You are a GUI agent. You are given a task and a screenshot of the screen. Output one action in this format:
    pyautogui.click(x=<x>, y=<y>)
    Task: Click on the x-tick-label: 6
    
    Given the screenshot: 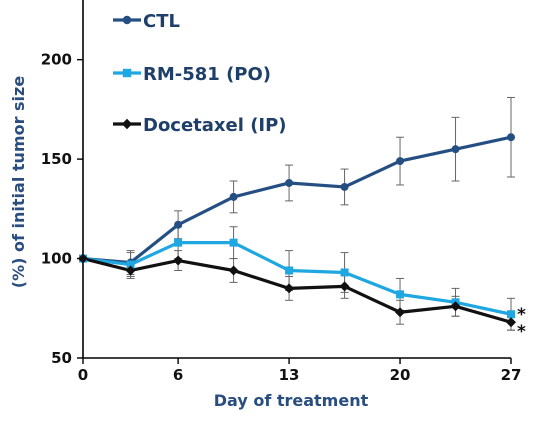 What is the action you would take?
    pyautogui.click(x=178, y=375)
    